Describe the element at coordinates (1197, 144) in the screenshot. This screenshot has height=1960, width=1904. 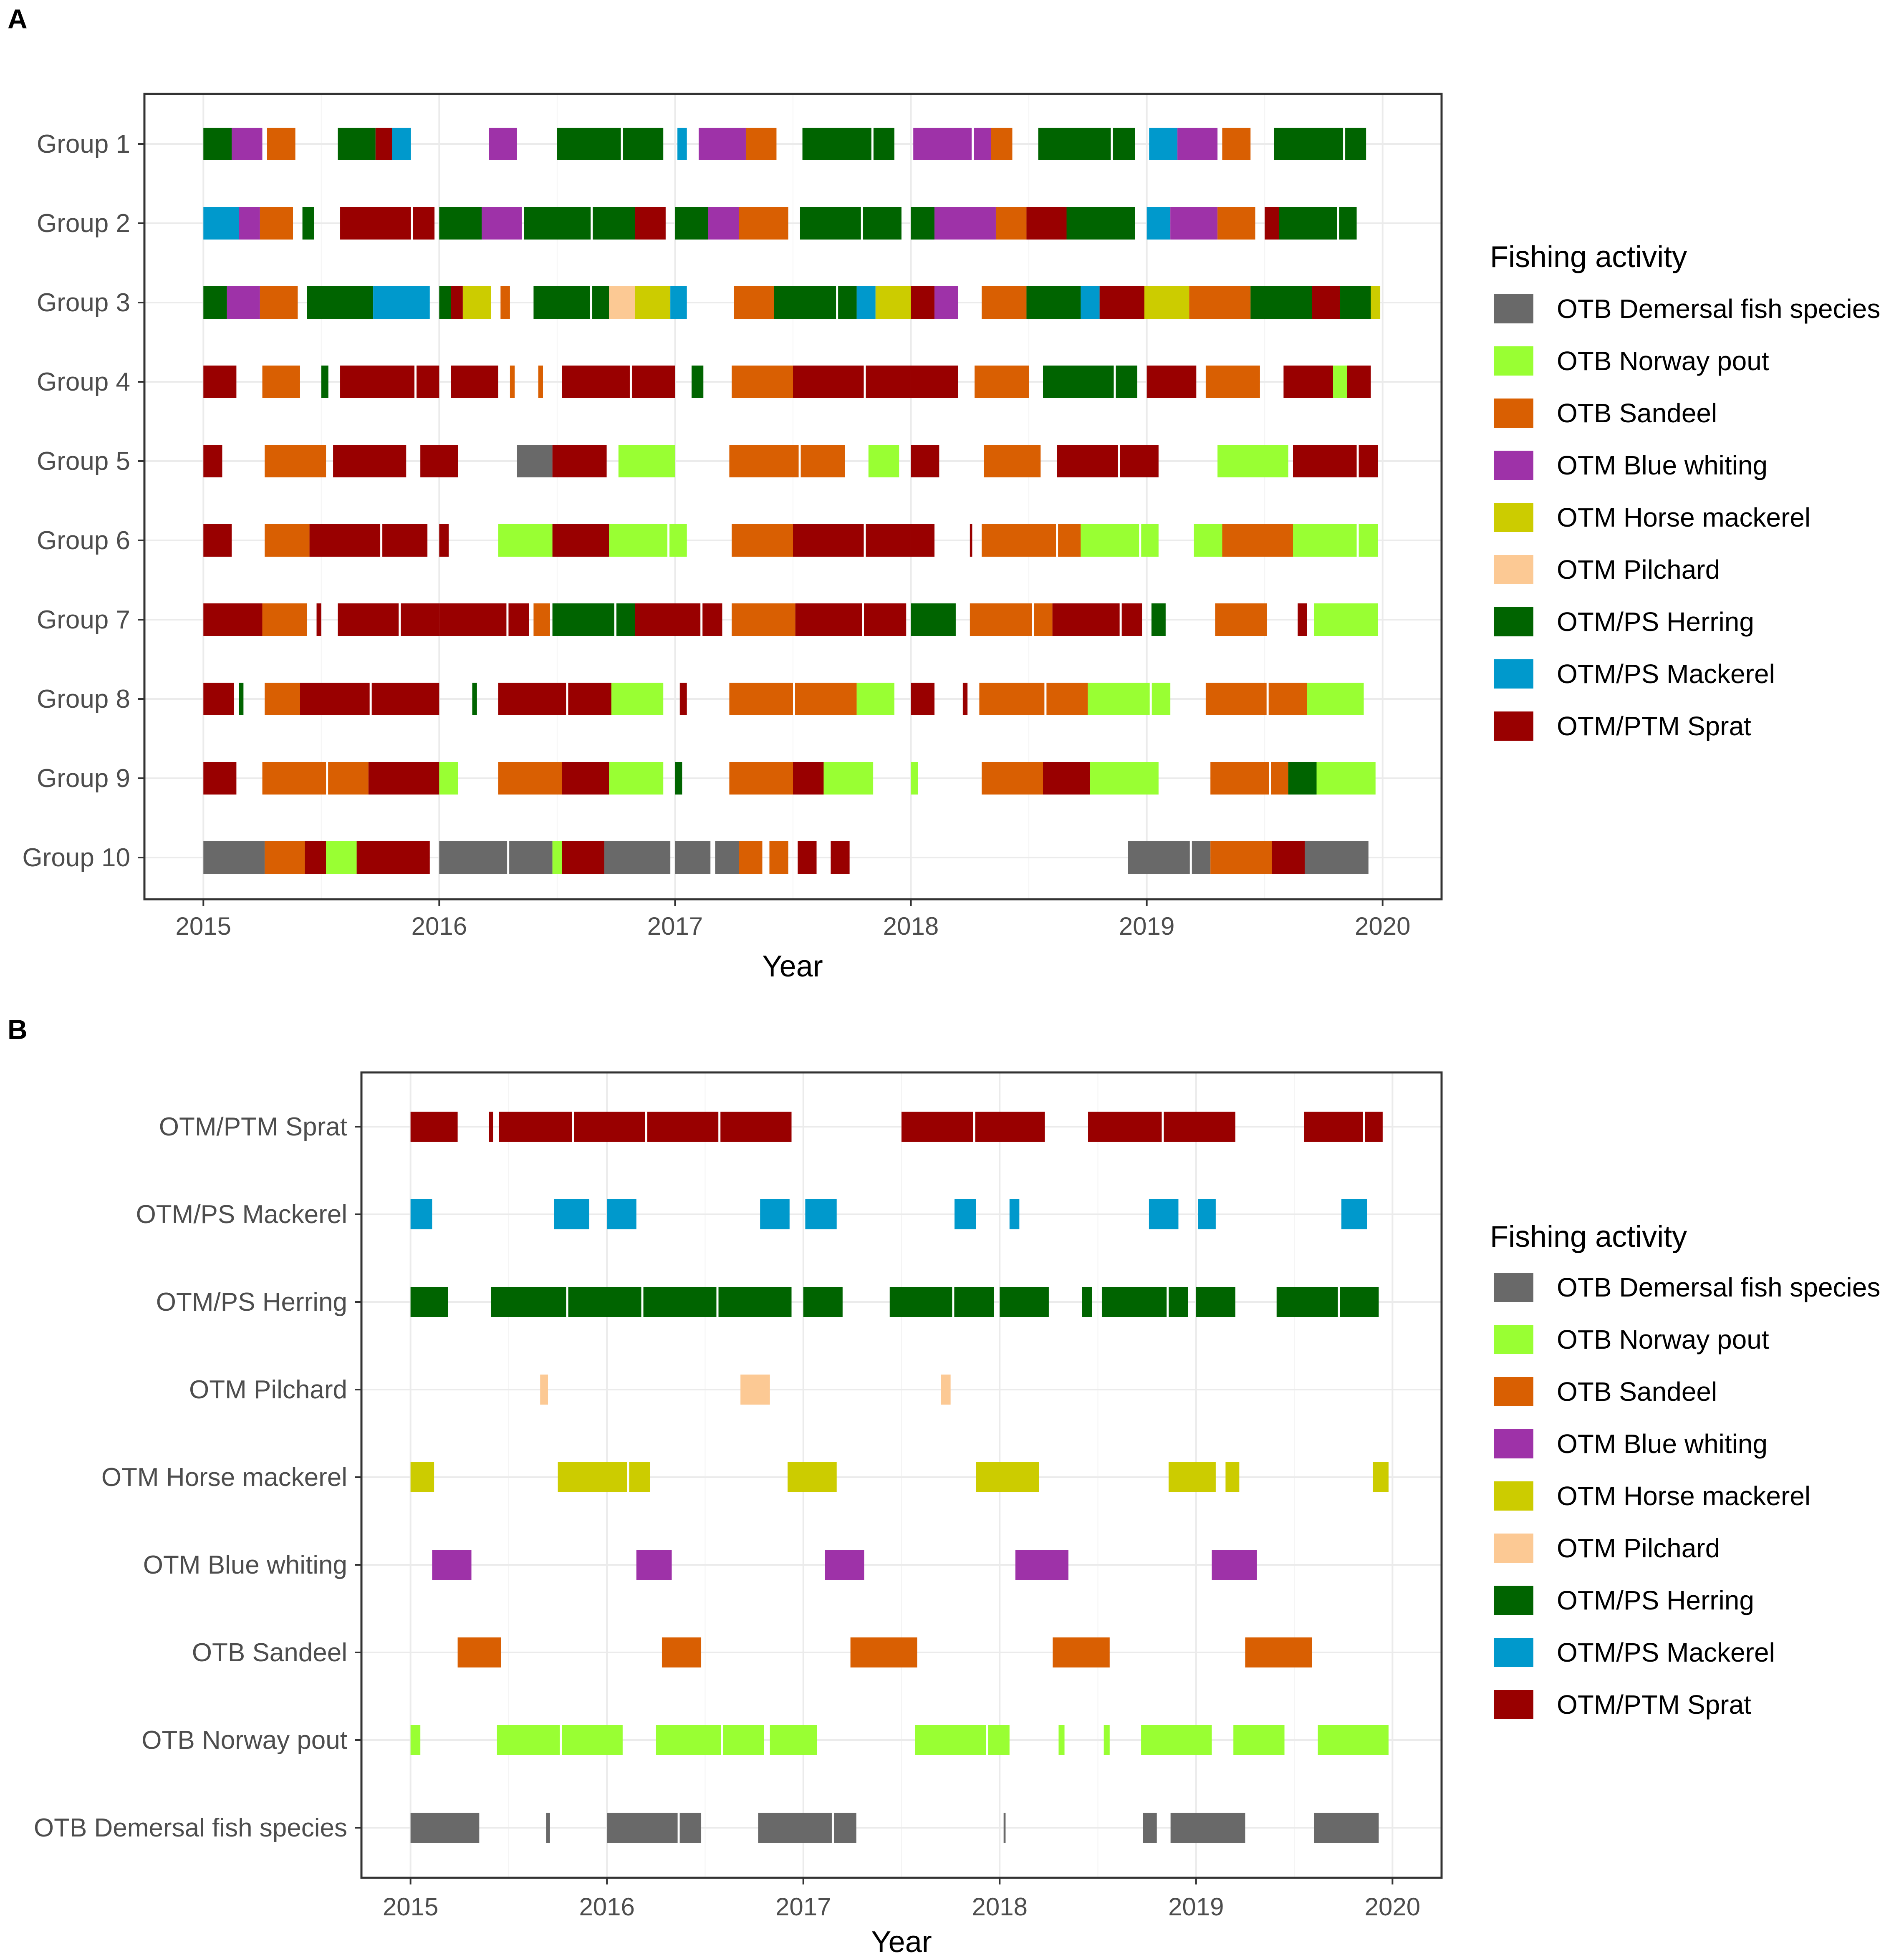
I see `bar-group-1-otm-blue-whiting` at that location.